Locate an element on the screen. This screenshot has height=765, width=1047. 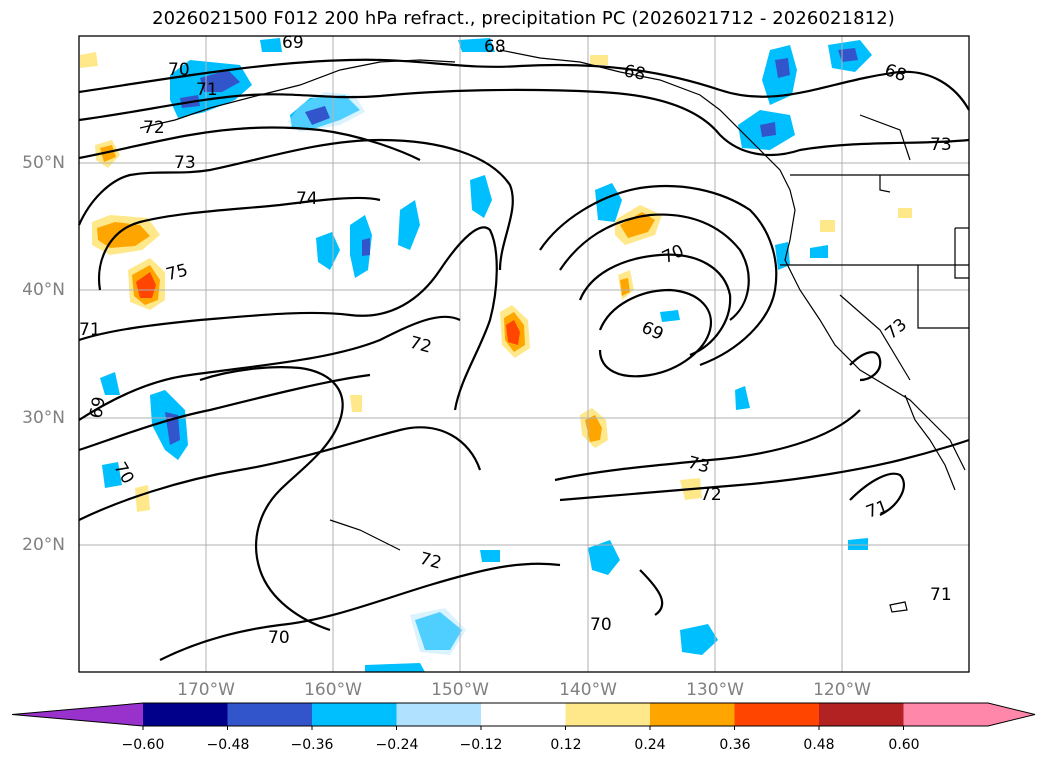
contour-label: 74 is located at coordinates (307, 199).